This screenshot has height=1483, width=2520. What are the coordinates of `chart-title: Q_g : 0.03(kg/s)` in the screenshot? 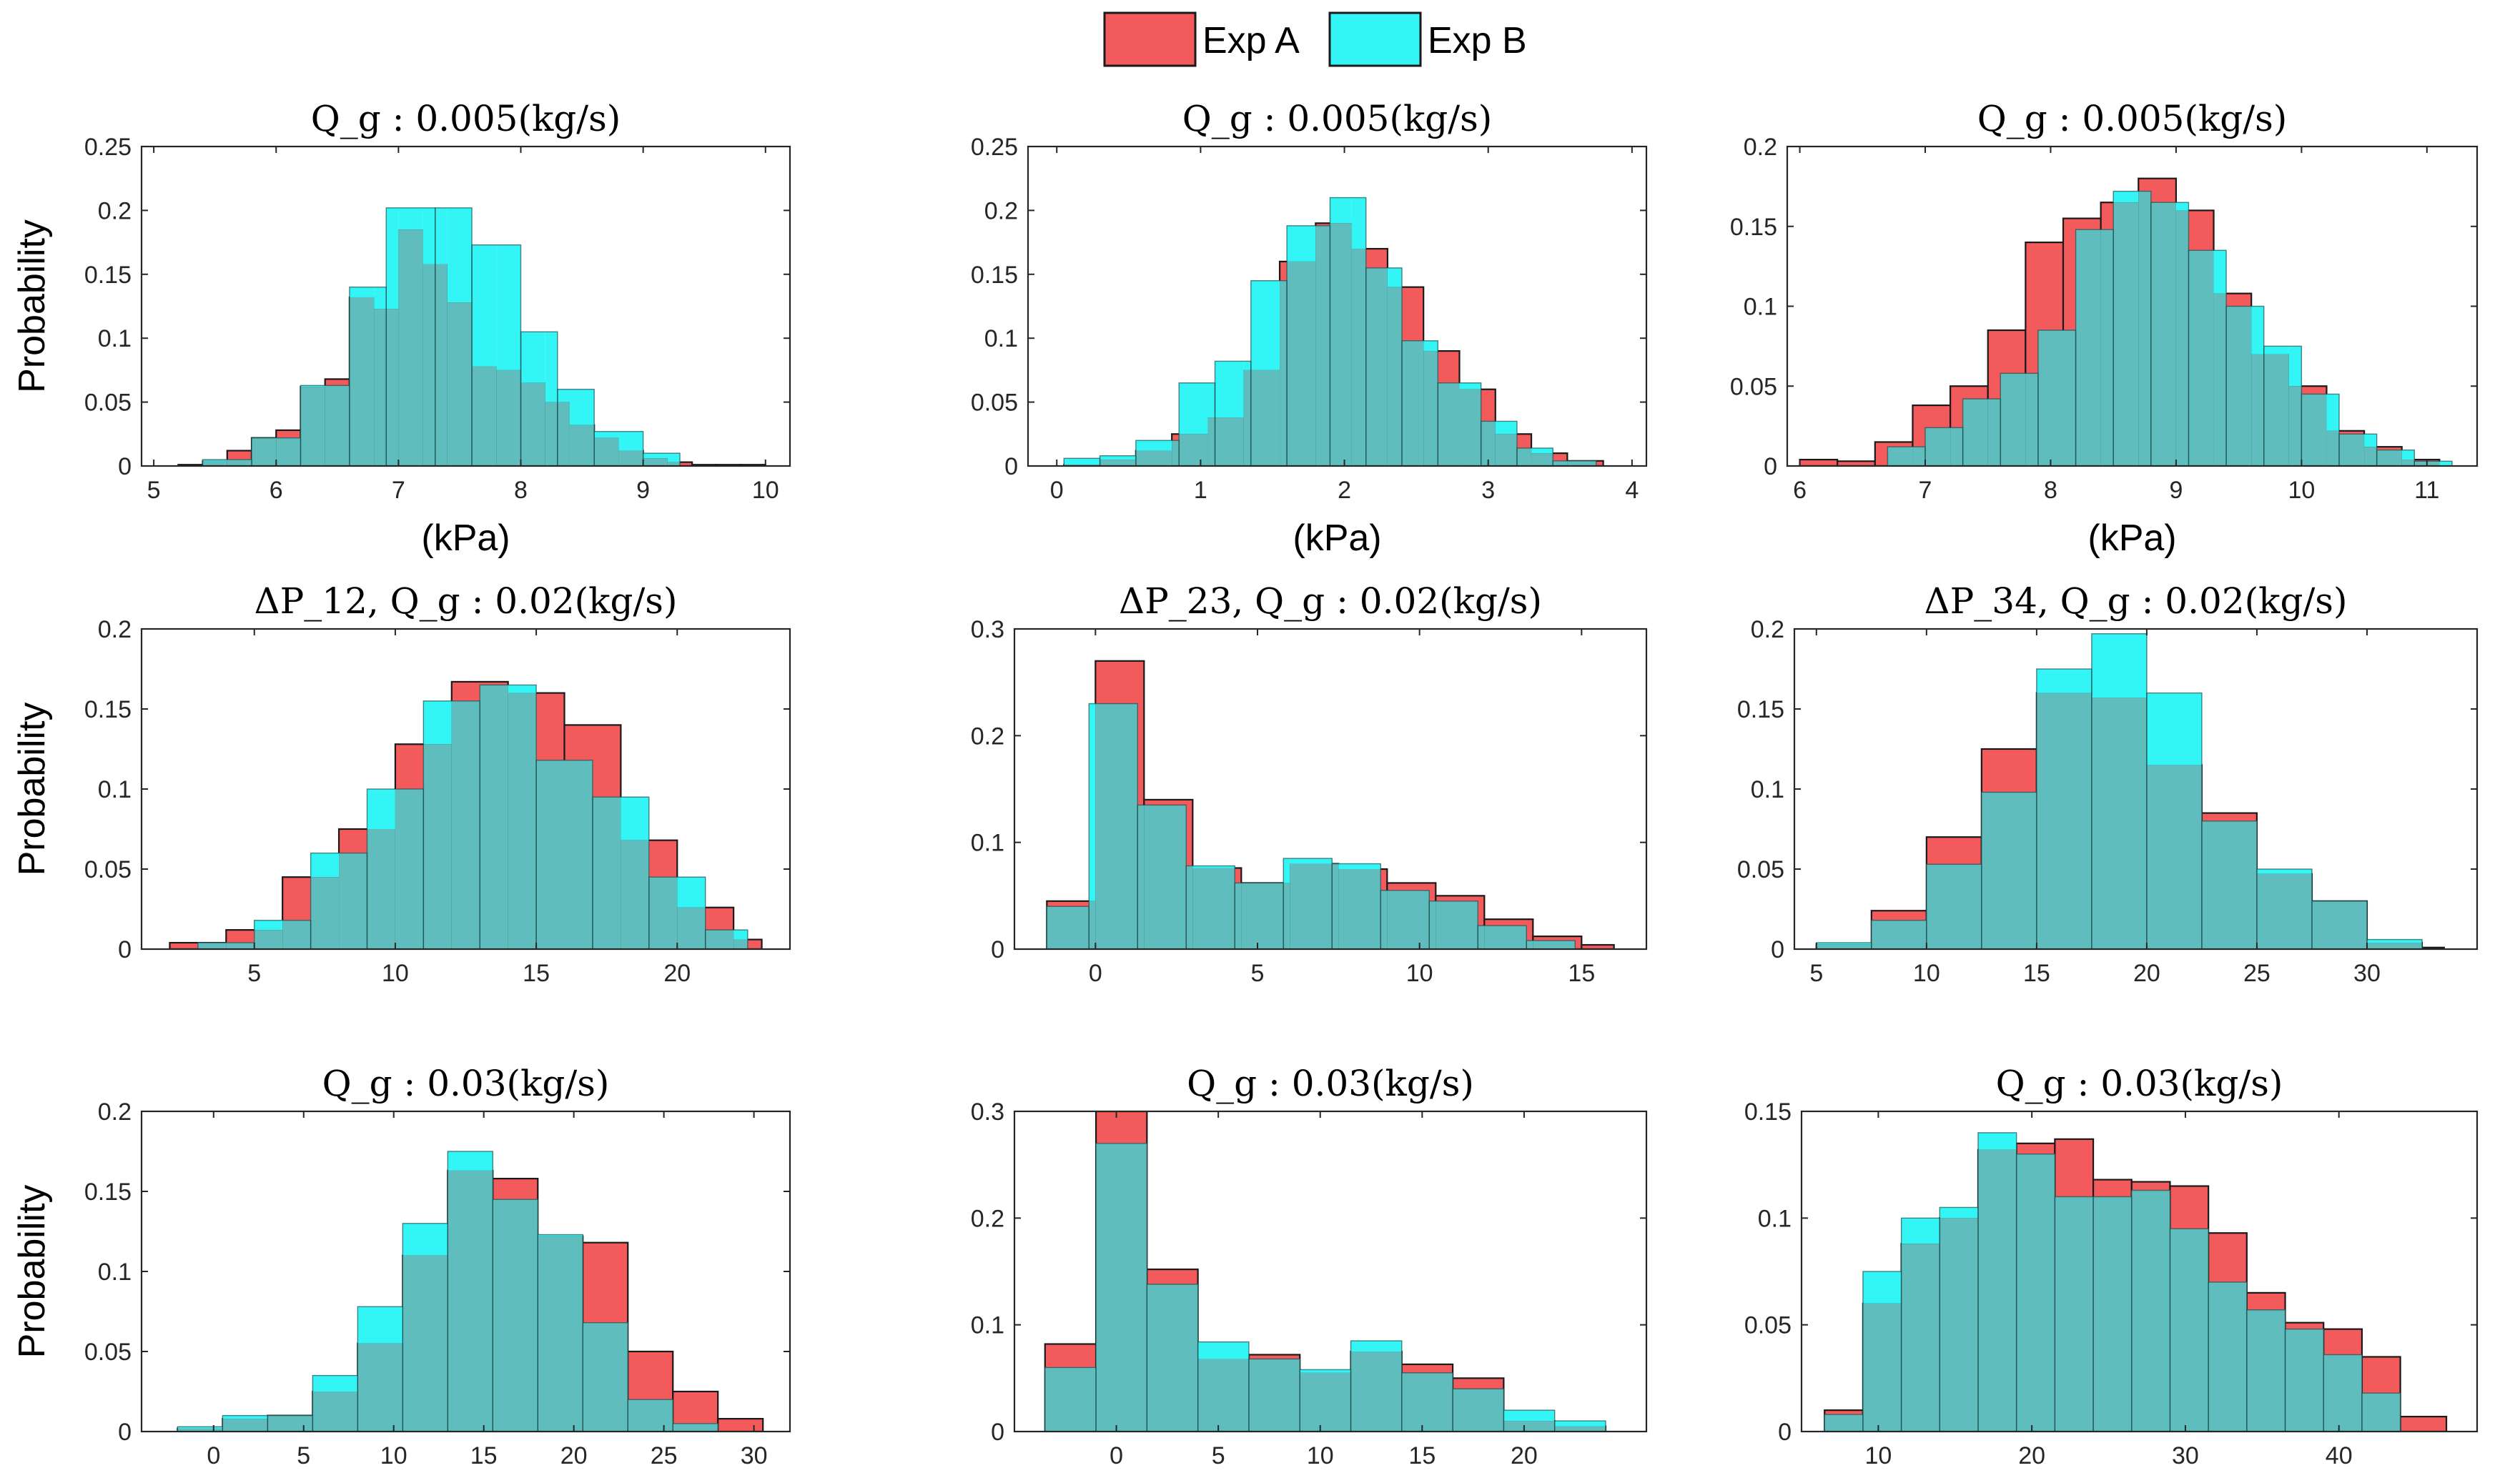 It's located at (466, 1083).